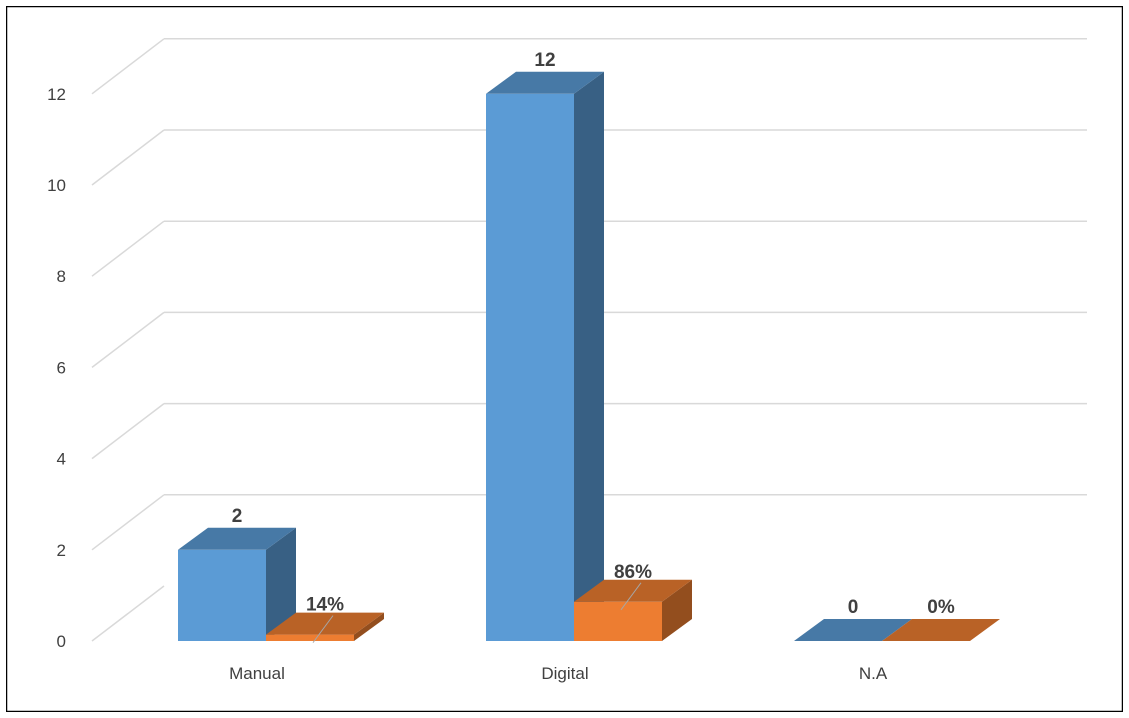  I want to click on data-label: 12, so click(544, 60).